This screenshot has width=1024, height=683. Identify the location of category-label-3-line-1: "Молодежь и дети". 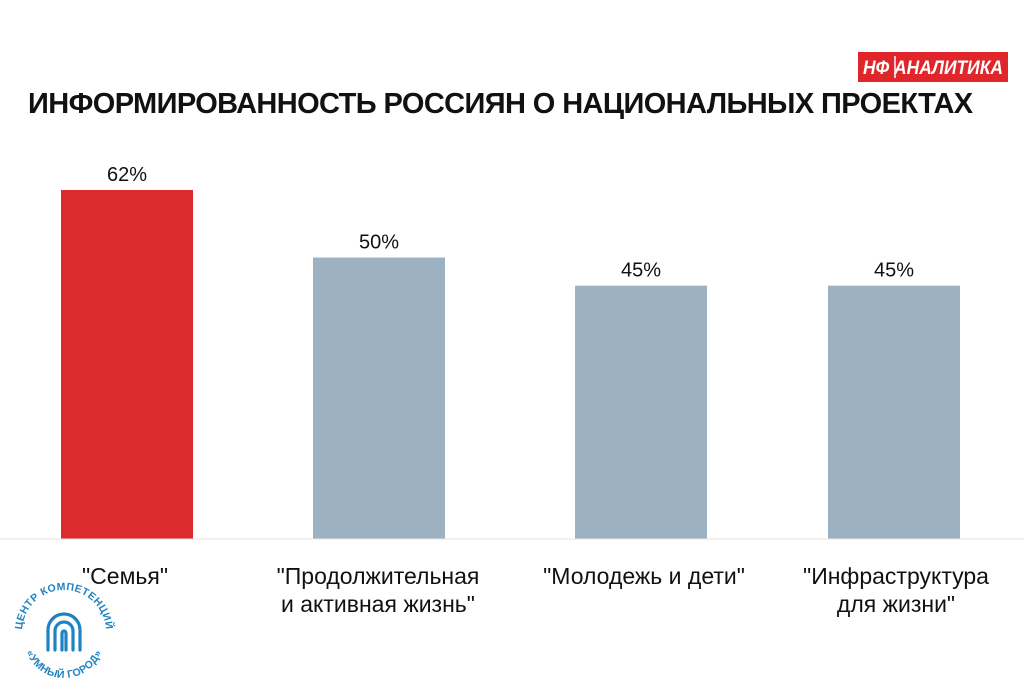
(644, 576).